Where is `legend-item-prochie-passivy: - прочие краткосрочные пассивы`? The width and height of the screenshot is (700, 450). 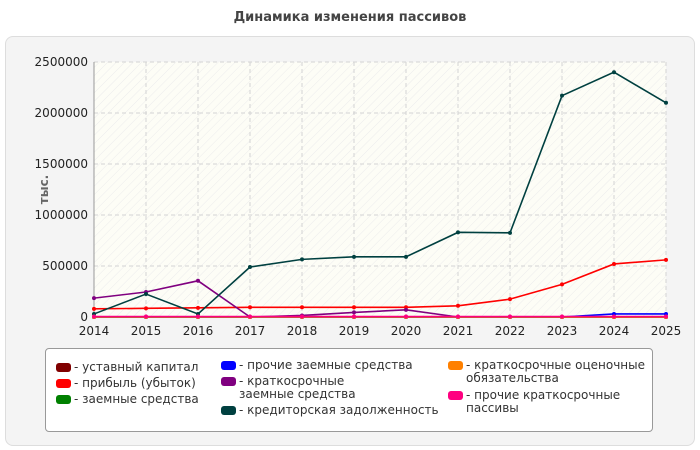 legend-item-prochie-passivy: - прочие краткосрочные пассивы is located at coordinates (548, 402).